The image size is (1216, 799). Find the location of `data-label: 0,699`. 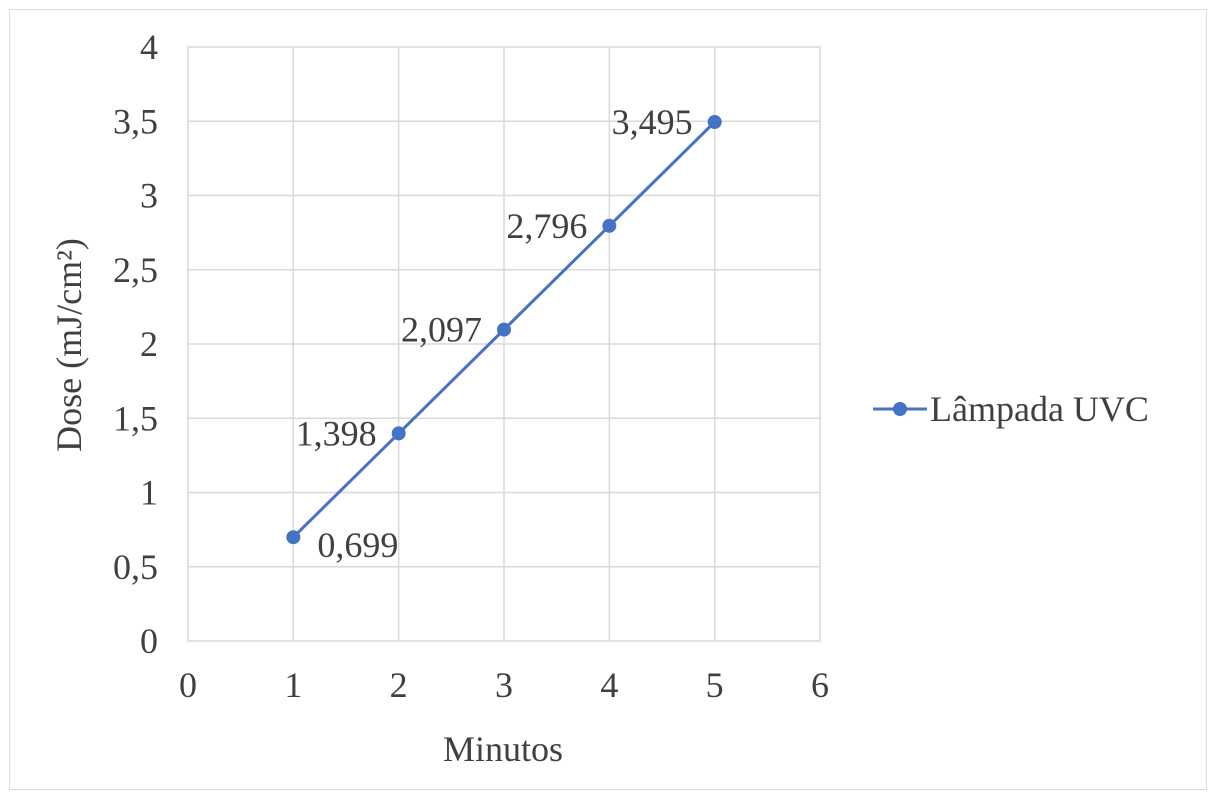

data-label: 0,699 is located at coordinates (357, 545).